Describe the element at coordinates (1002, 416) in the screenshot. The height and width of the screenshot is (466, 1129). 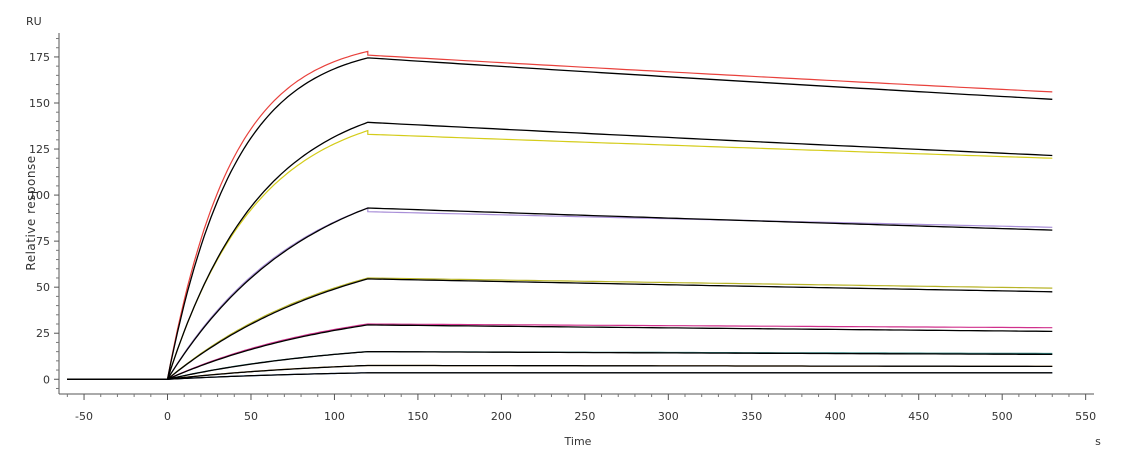
I see `x-tick-label: 500` at that location.